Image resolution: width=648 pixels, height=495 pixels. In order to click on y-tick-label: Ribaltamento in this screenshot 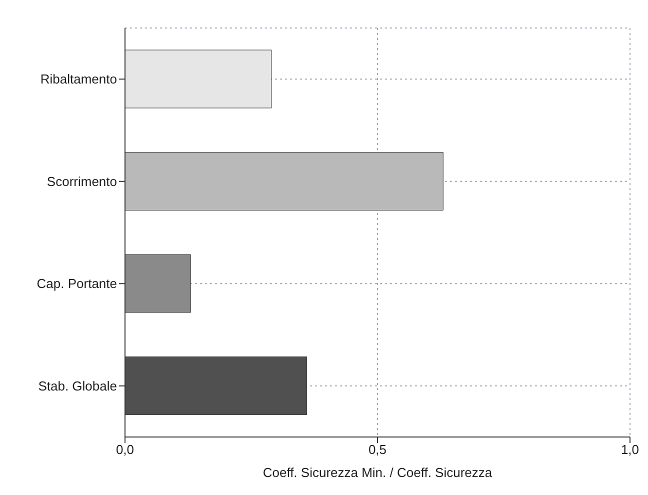, I will do `click(78, 79)`.